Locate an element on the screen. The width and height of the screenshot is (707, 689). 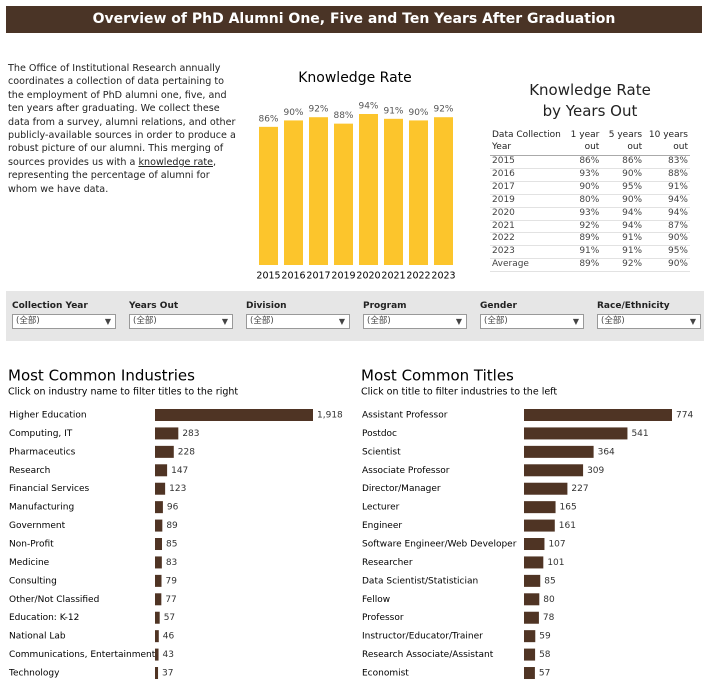
category-label: Data Scientist/Statistician is located at coordinates (420, 581).